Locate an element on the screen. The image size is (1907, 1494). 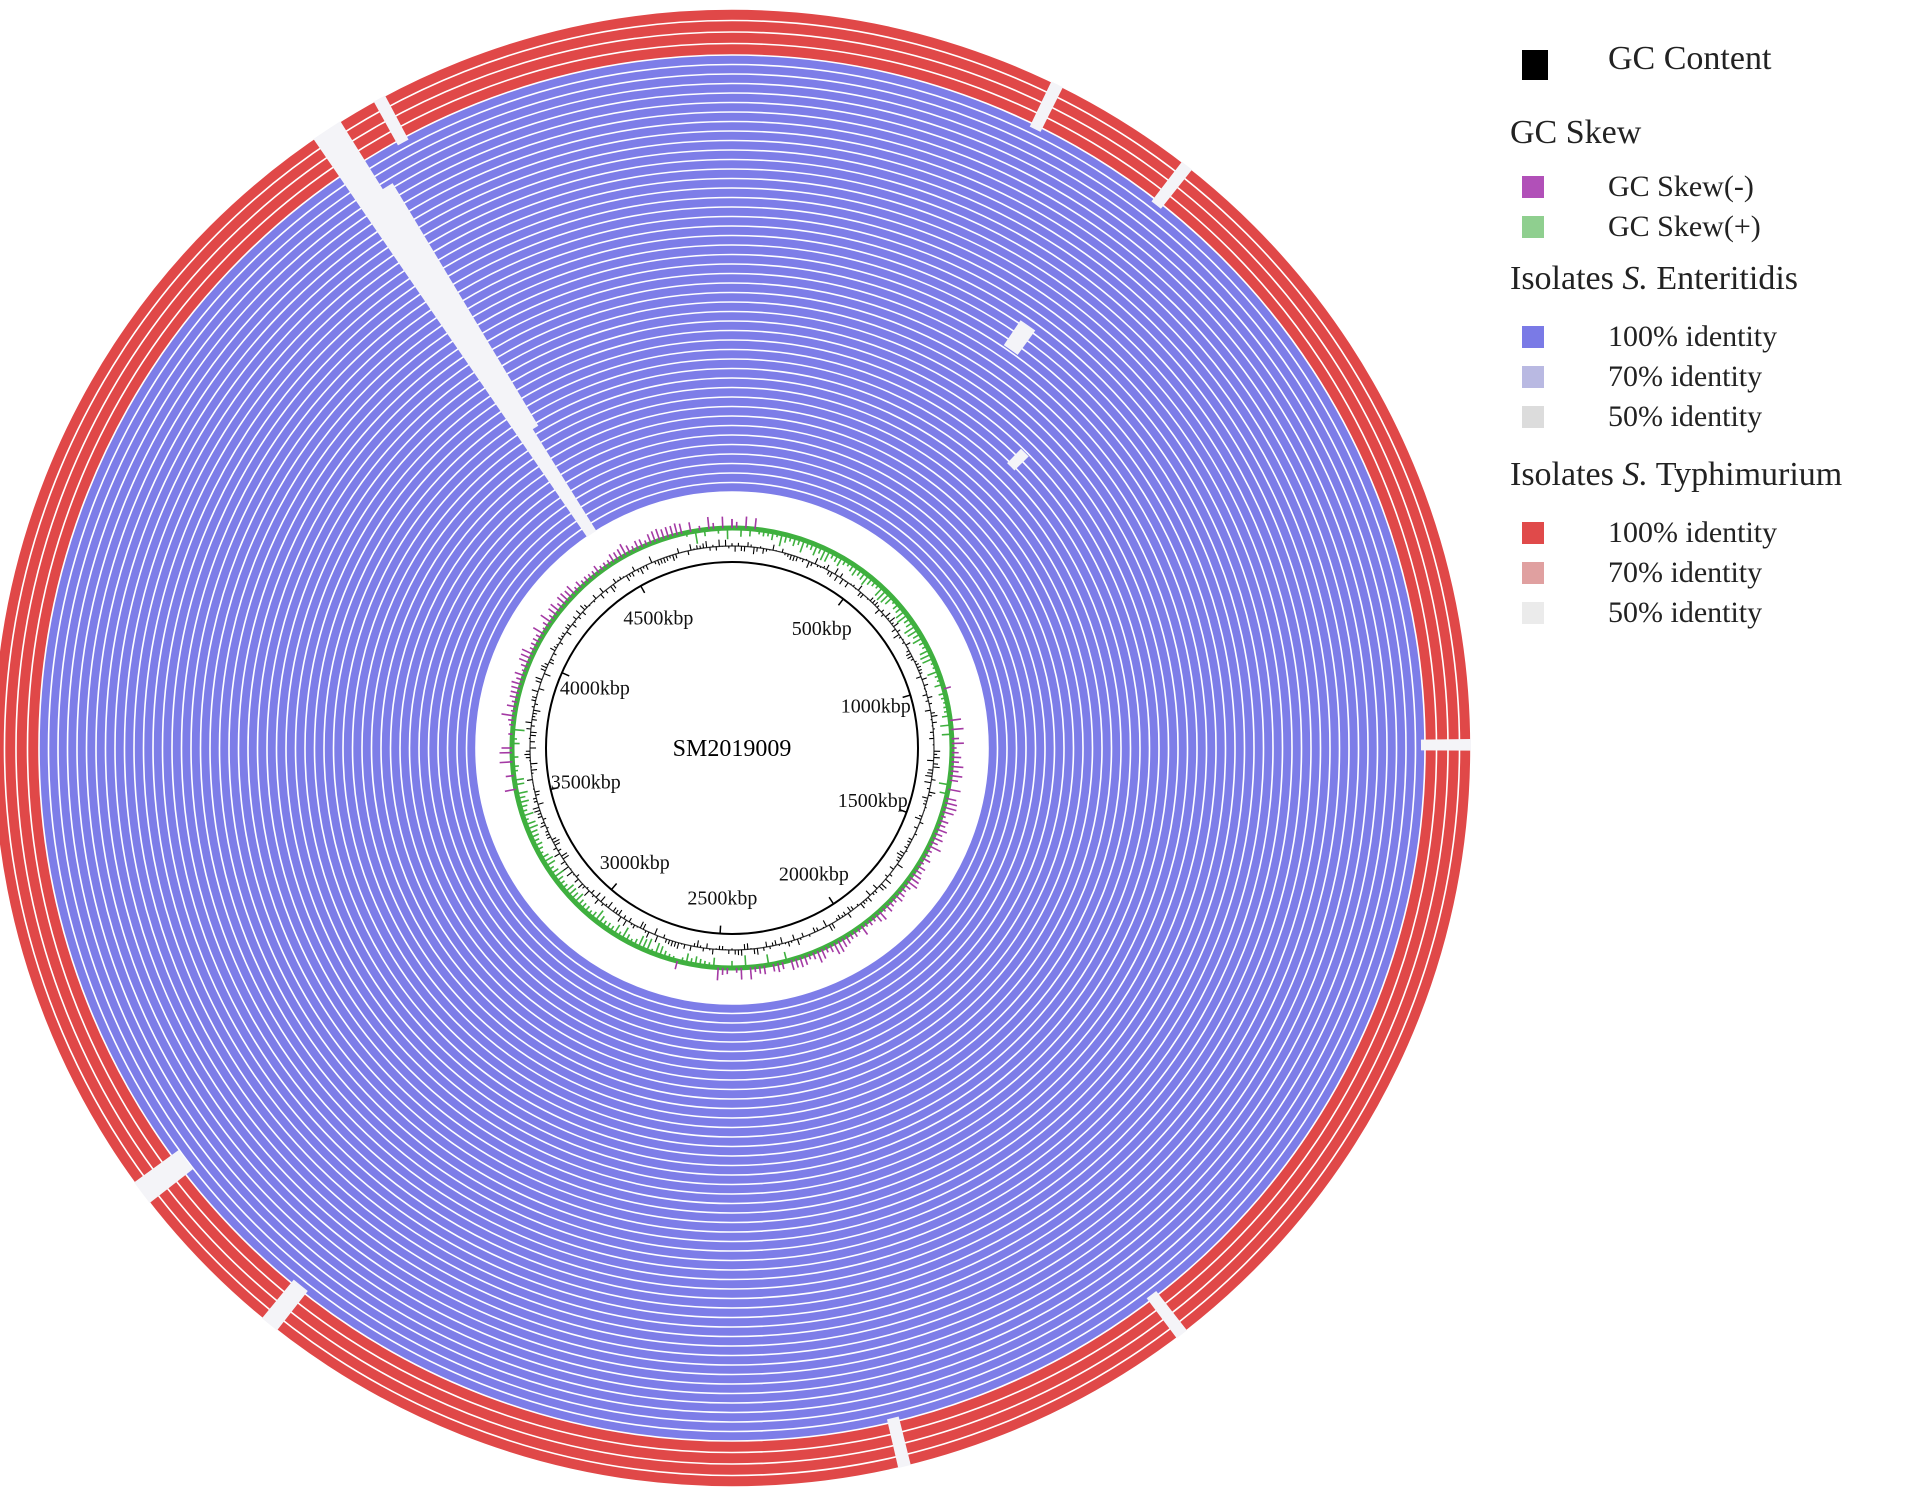
backbone-circle is located at coordinates (732, 748).